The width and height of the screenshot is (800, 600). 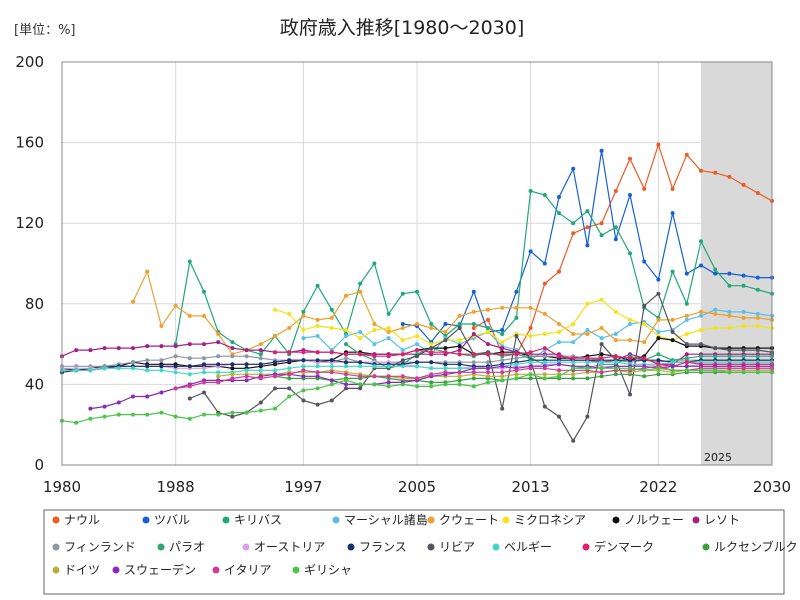 I want to click on legend-item: ツバル, so click(x=166, y=520).